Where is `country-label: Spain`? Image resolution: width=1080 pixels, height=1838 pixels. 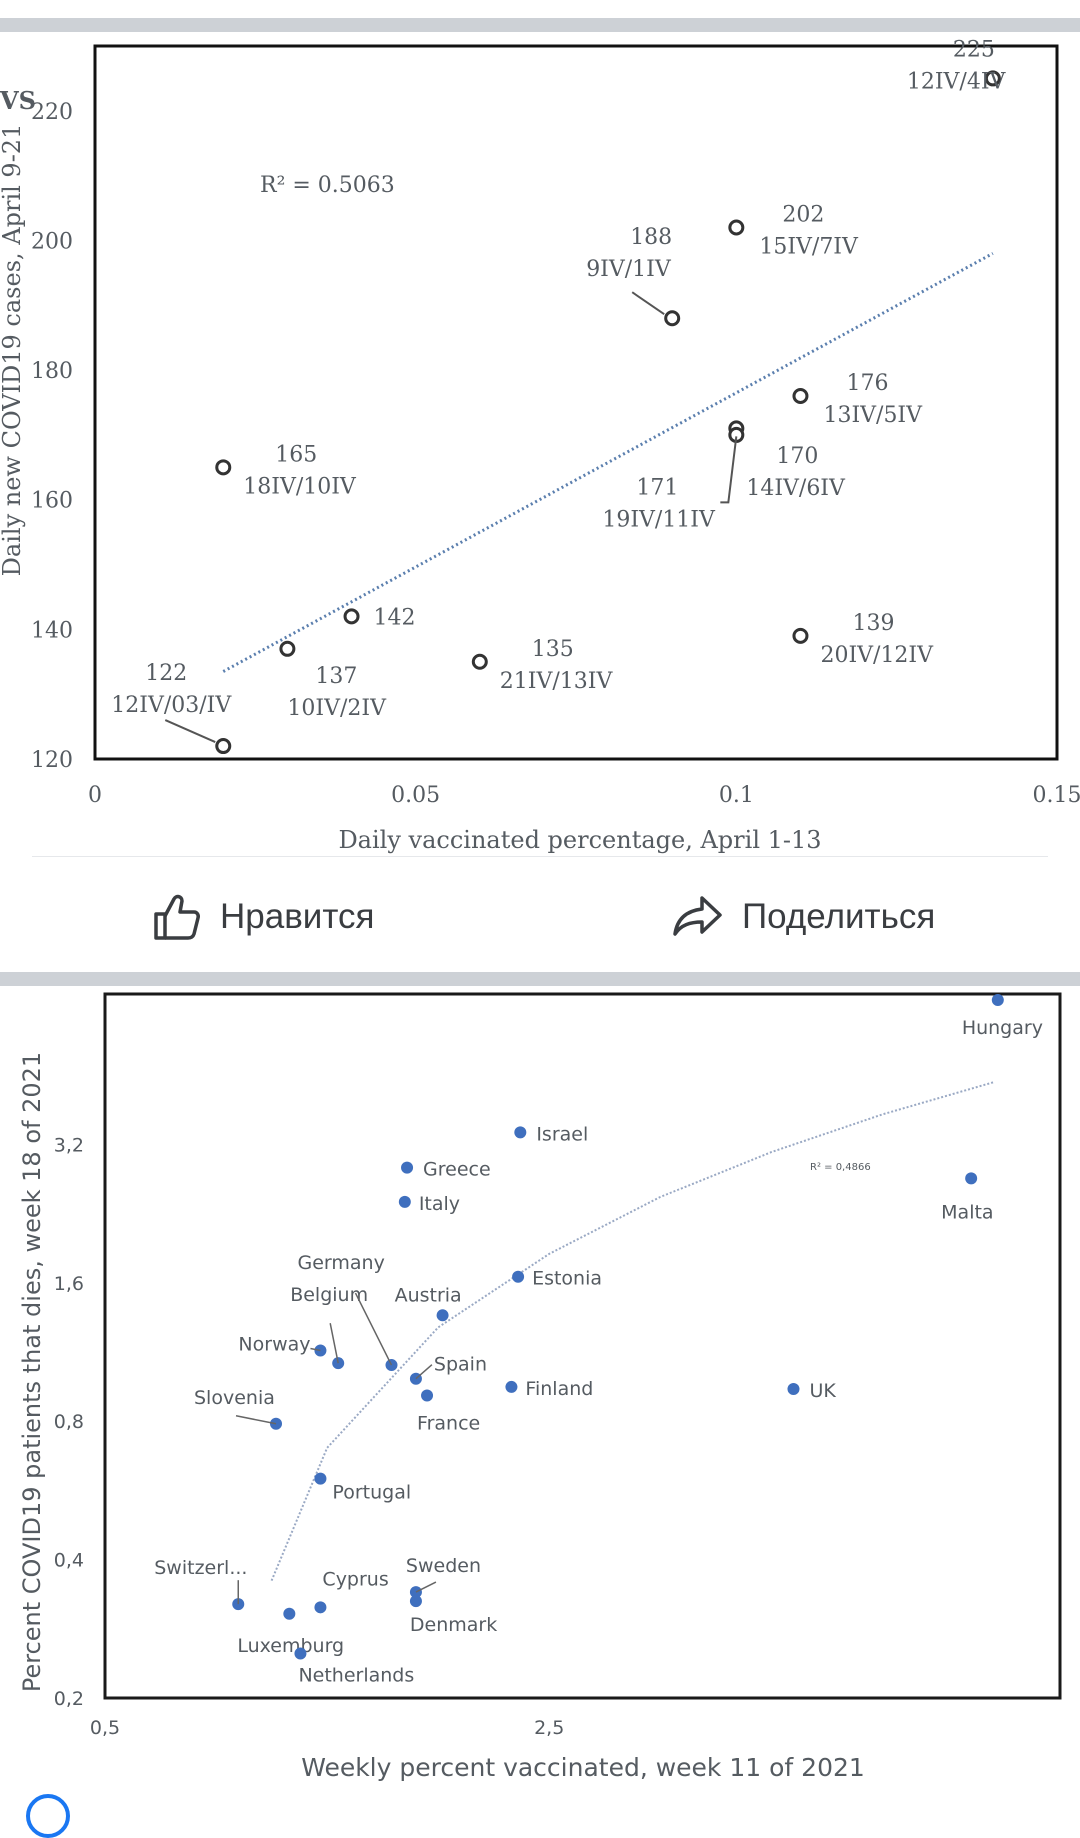
country-label: Spain is located at coordinates (460, 1365).